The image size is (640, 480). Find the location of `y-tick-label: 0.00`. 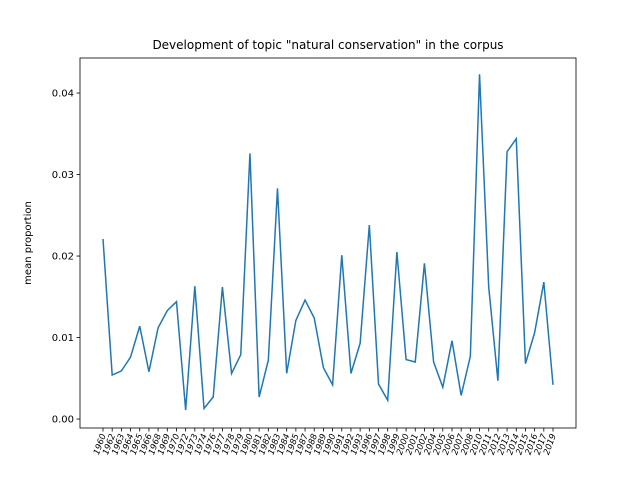

y-tick-label: 0.00 is located at coordinates (63, 420).